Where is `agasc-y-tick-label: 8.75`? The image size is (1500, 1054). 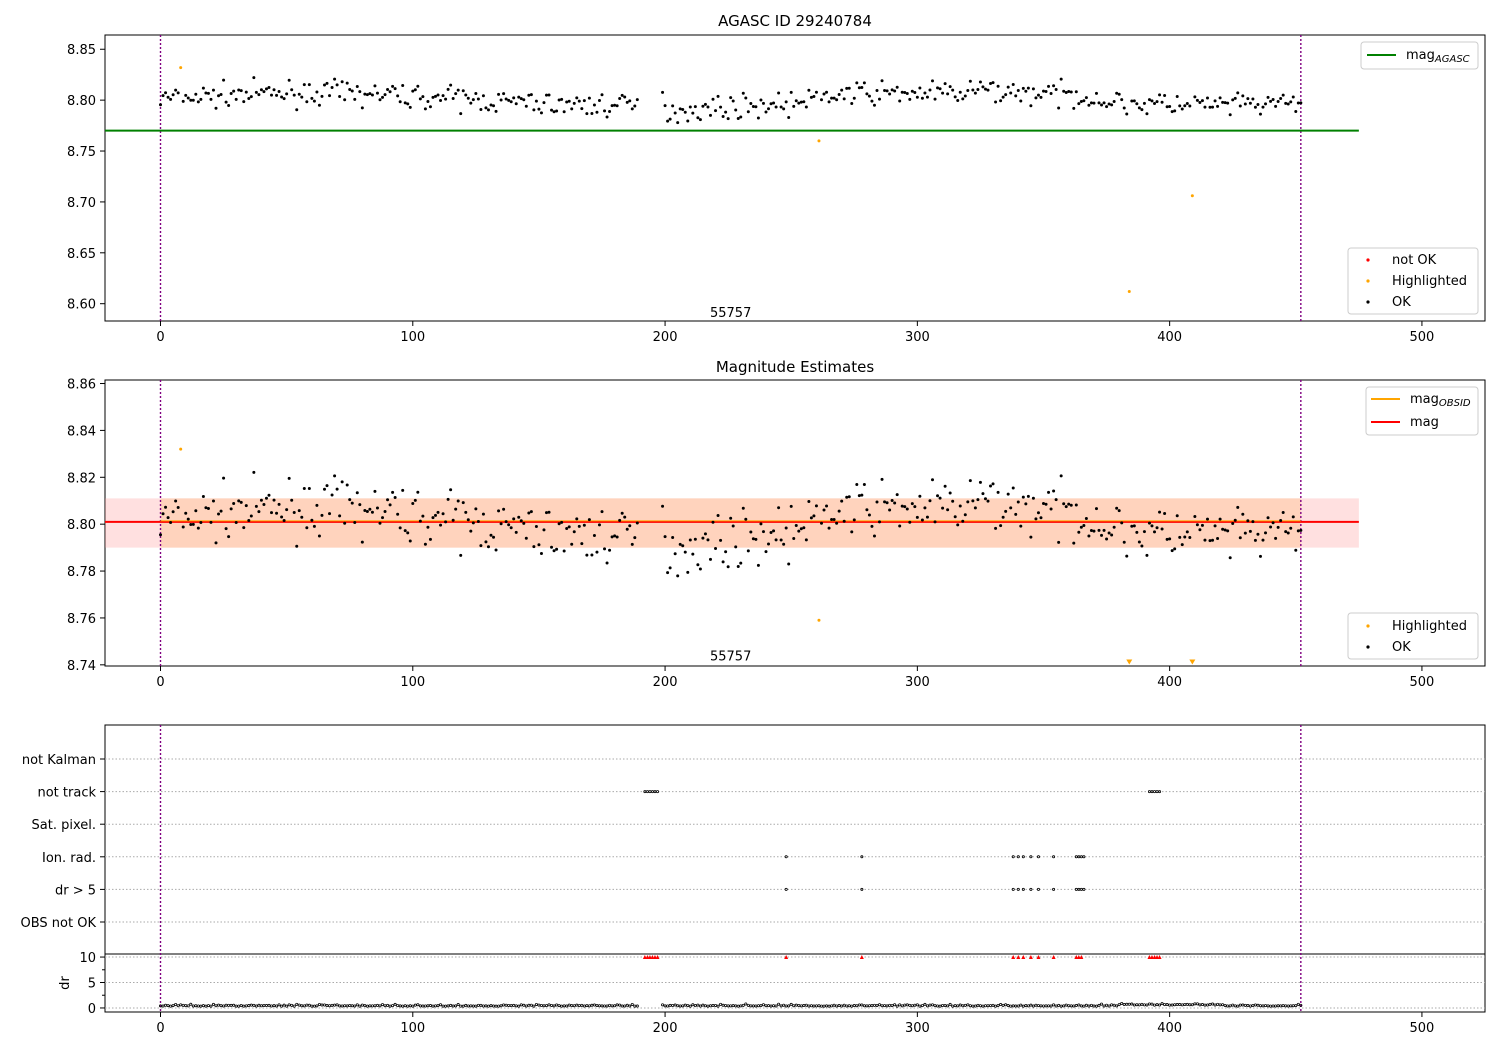
agasc-y-tick-label: 8.75 is located at coordinates (81, 152).